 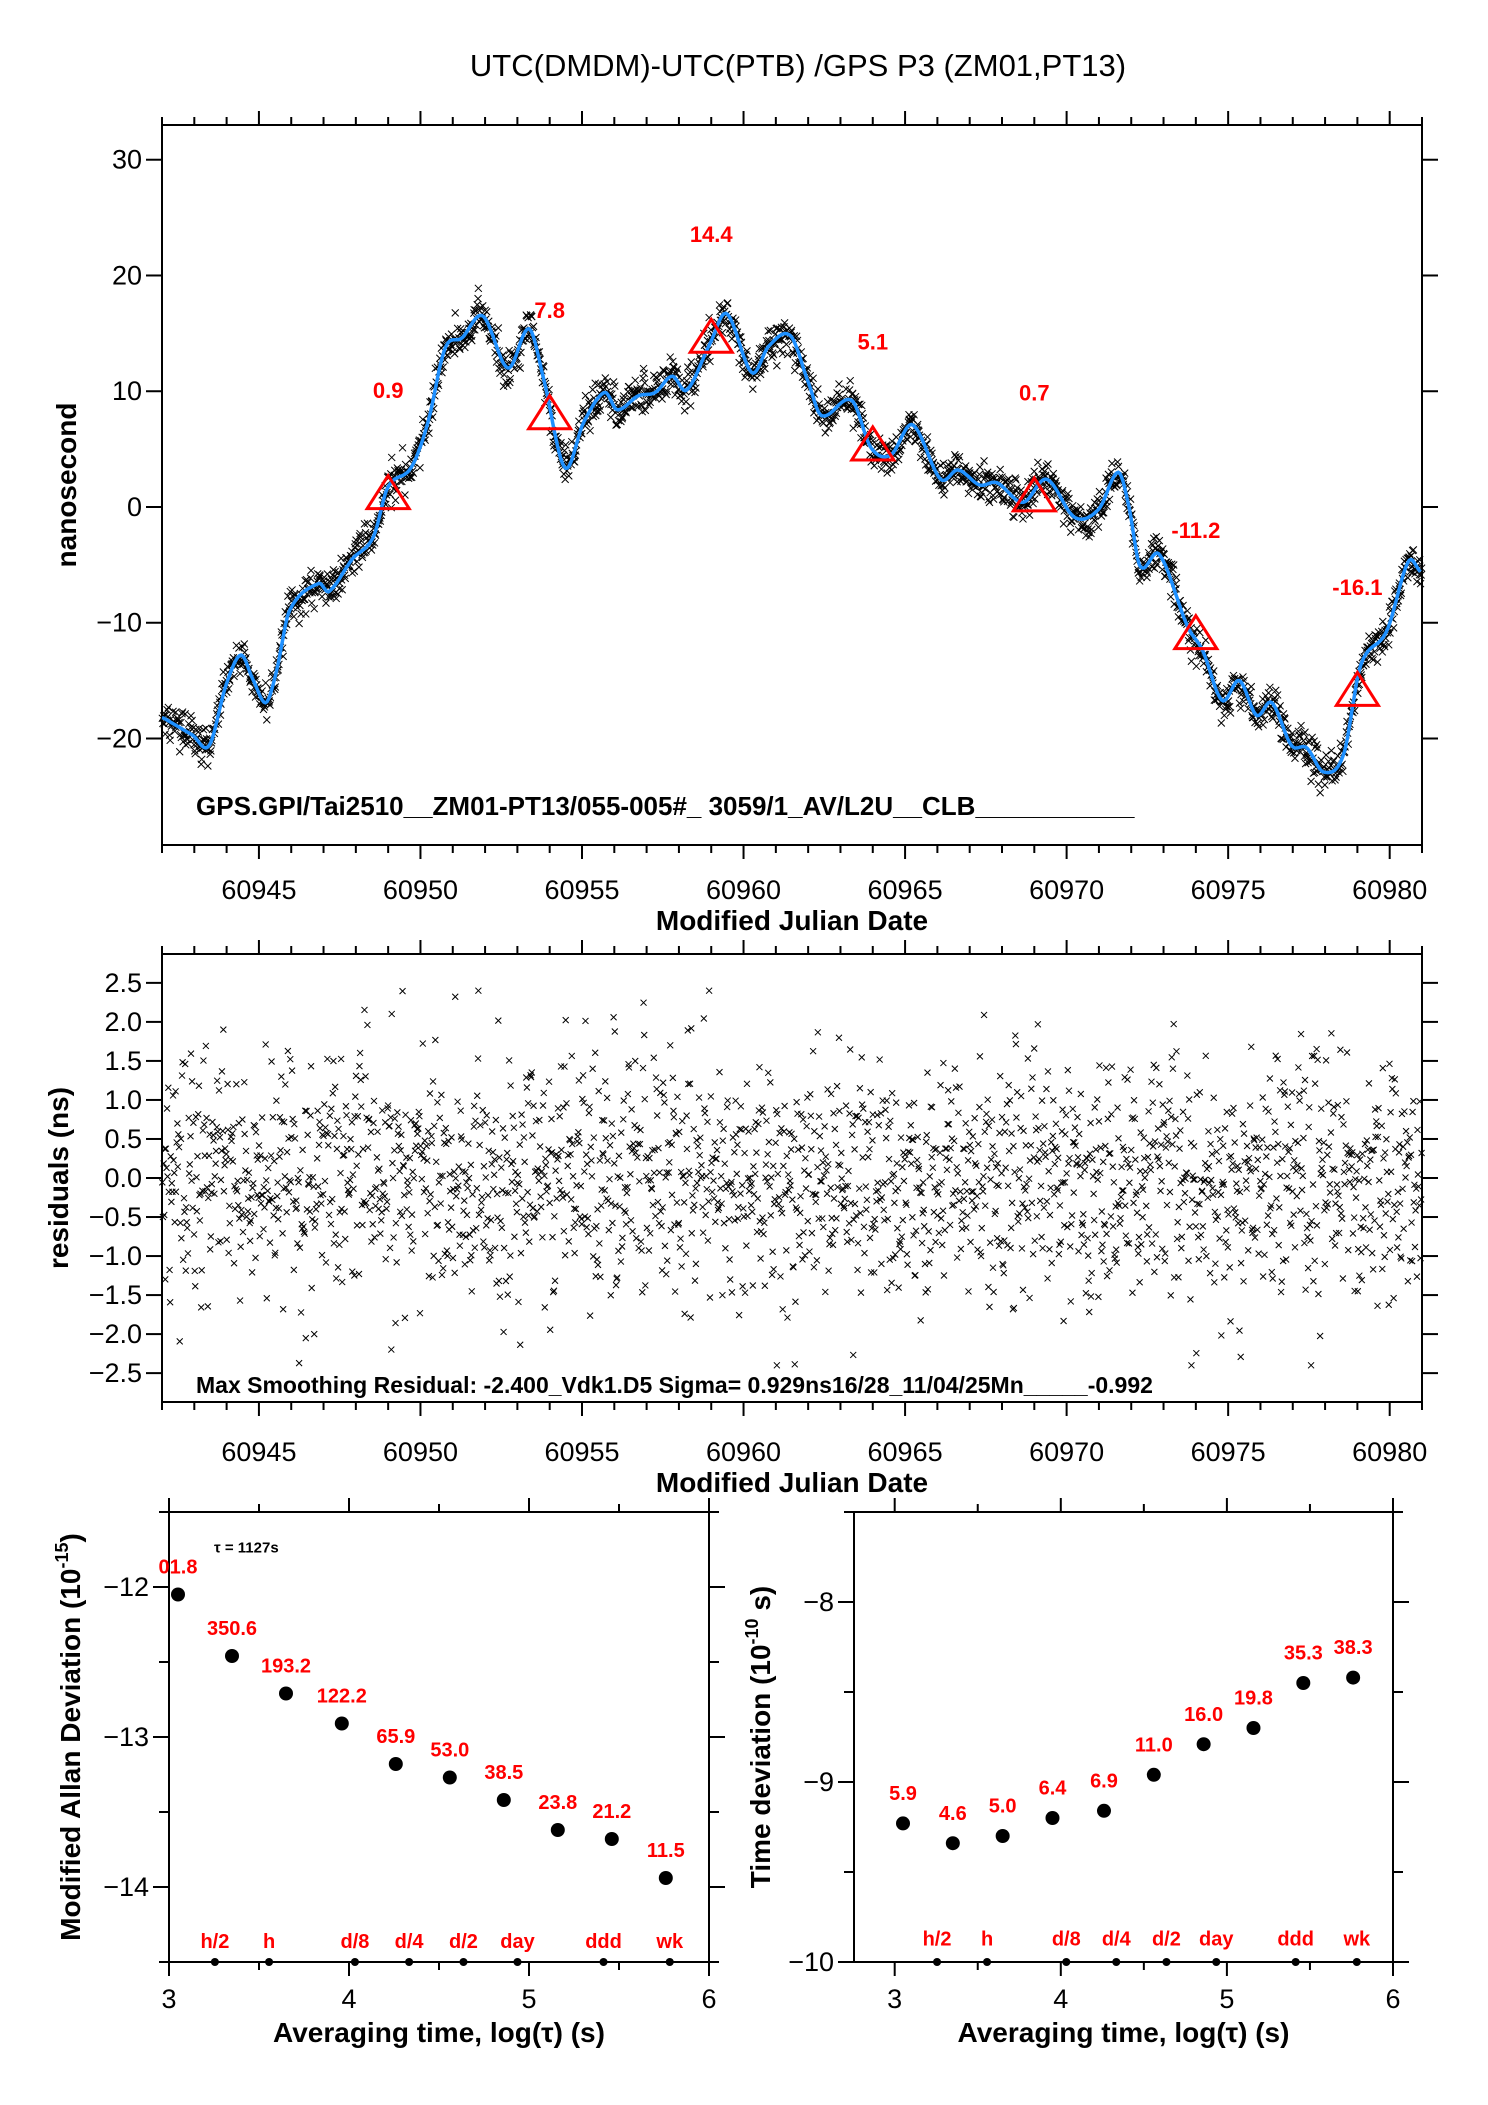 I want to click on period-marker-label: d/4, so click(x=1117, y=1940).